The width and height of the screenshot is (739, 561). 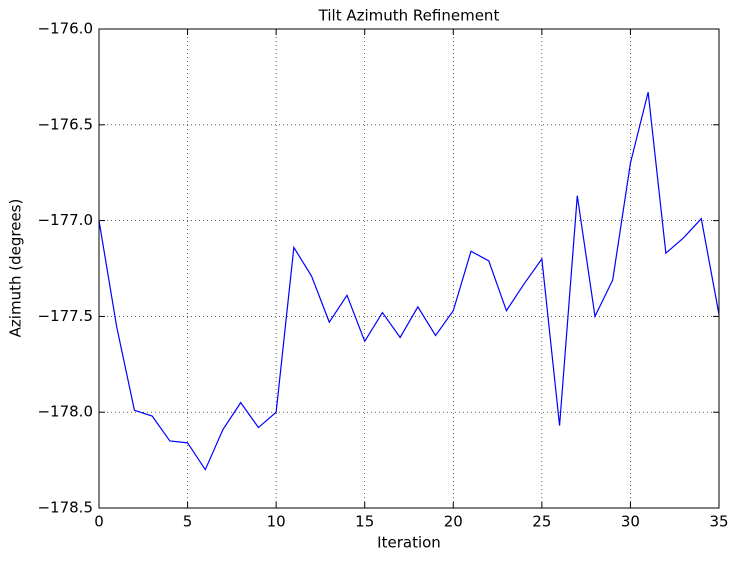 I want to click on y-tick-label: −178.5, so click(x=65, y=508).